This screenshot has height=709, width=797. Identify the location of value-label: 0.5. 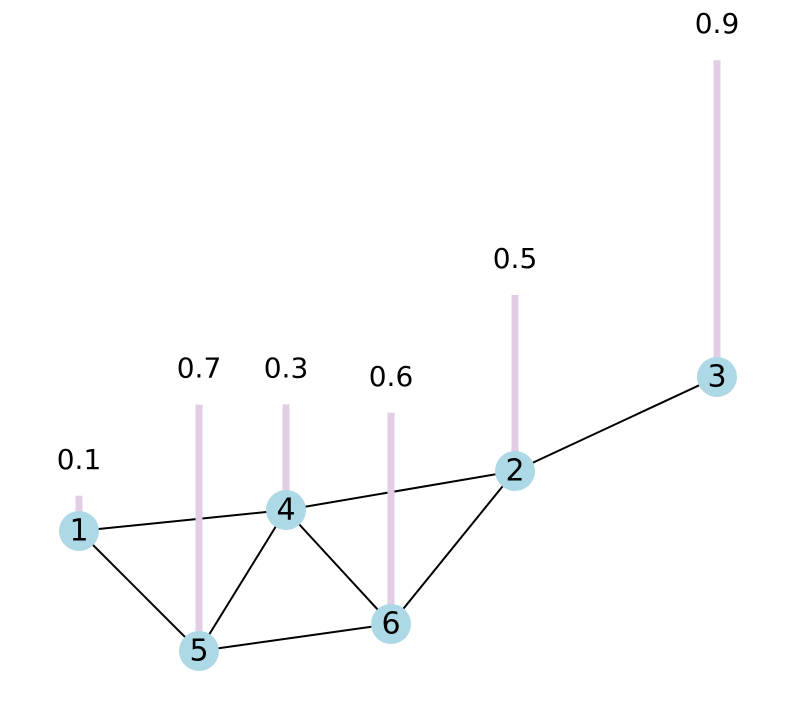
(515, 258).